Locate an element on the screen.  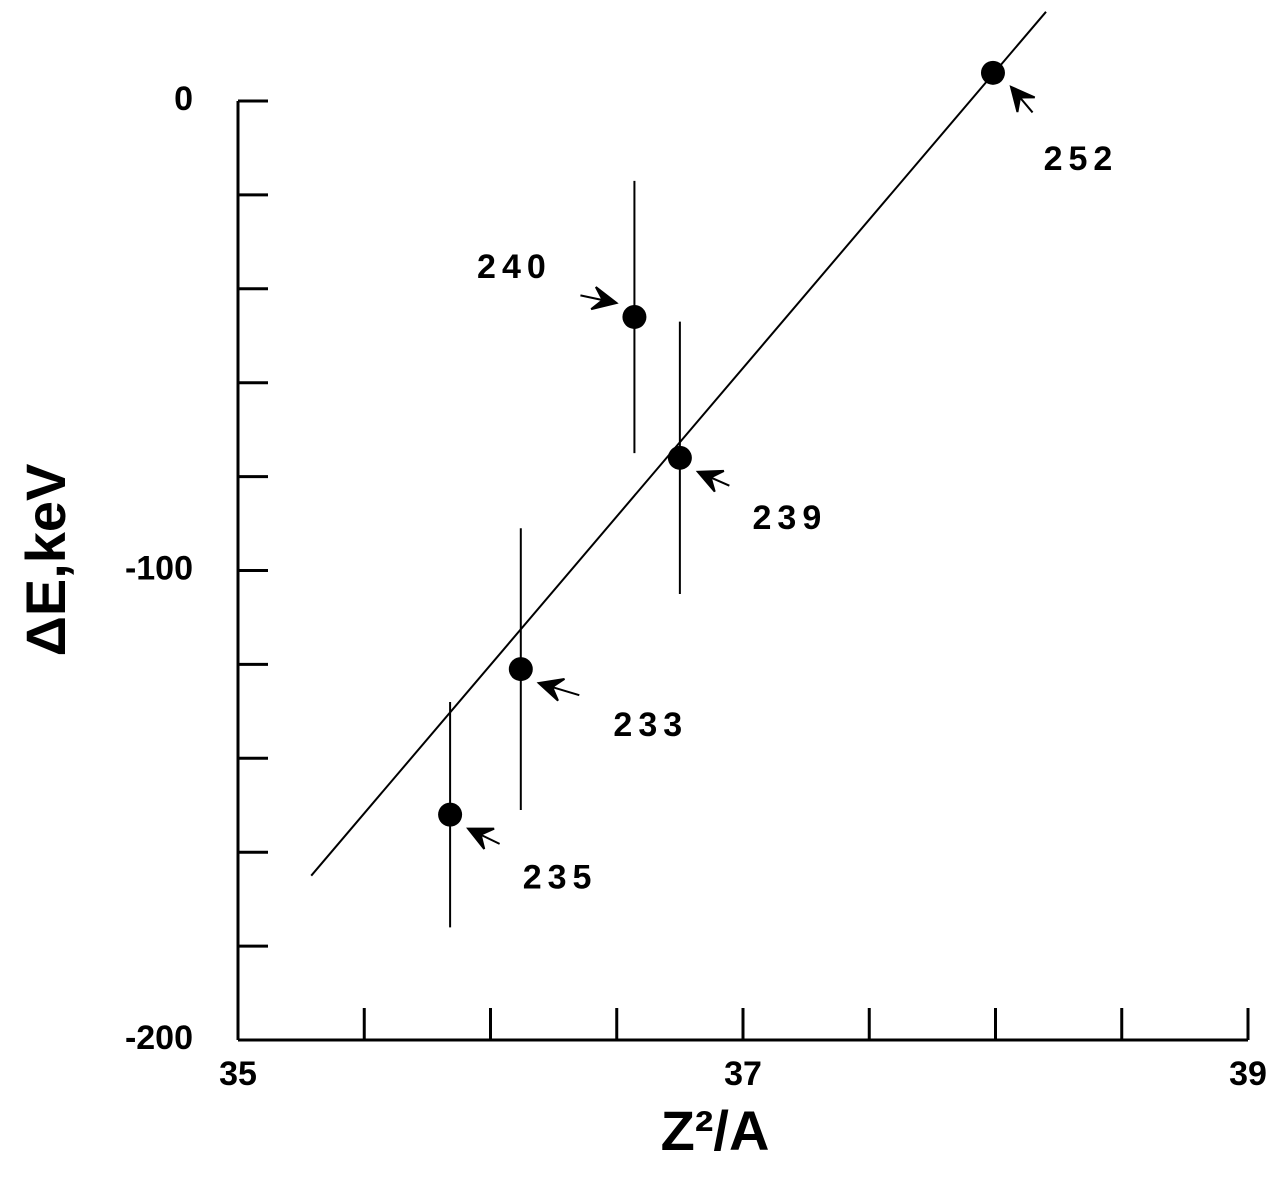
point-label: 235 is located at coordinates (560, 878).